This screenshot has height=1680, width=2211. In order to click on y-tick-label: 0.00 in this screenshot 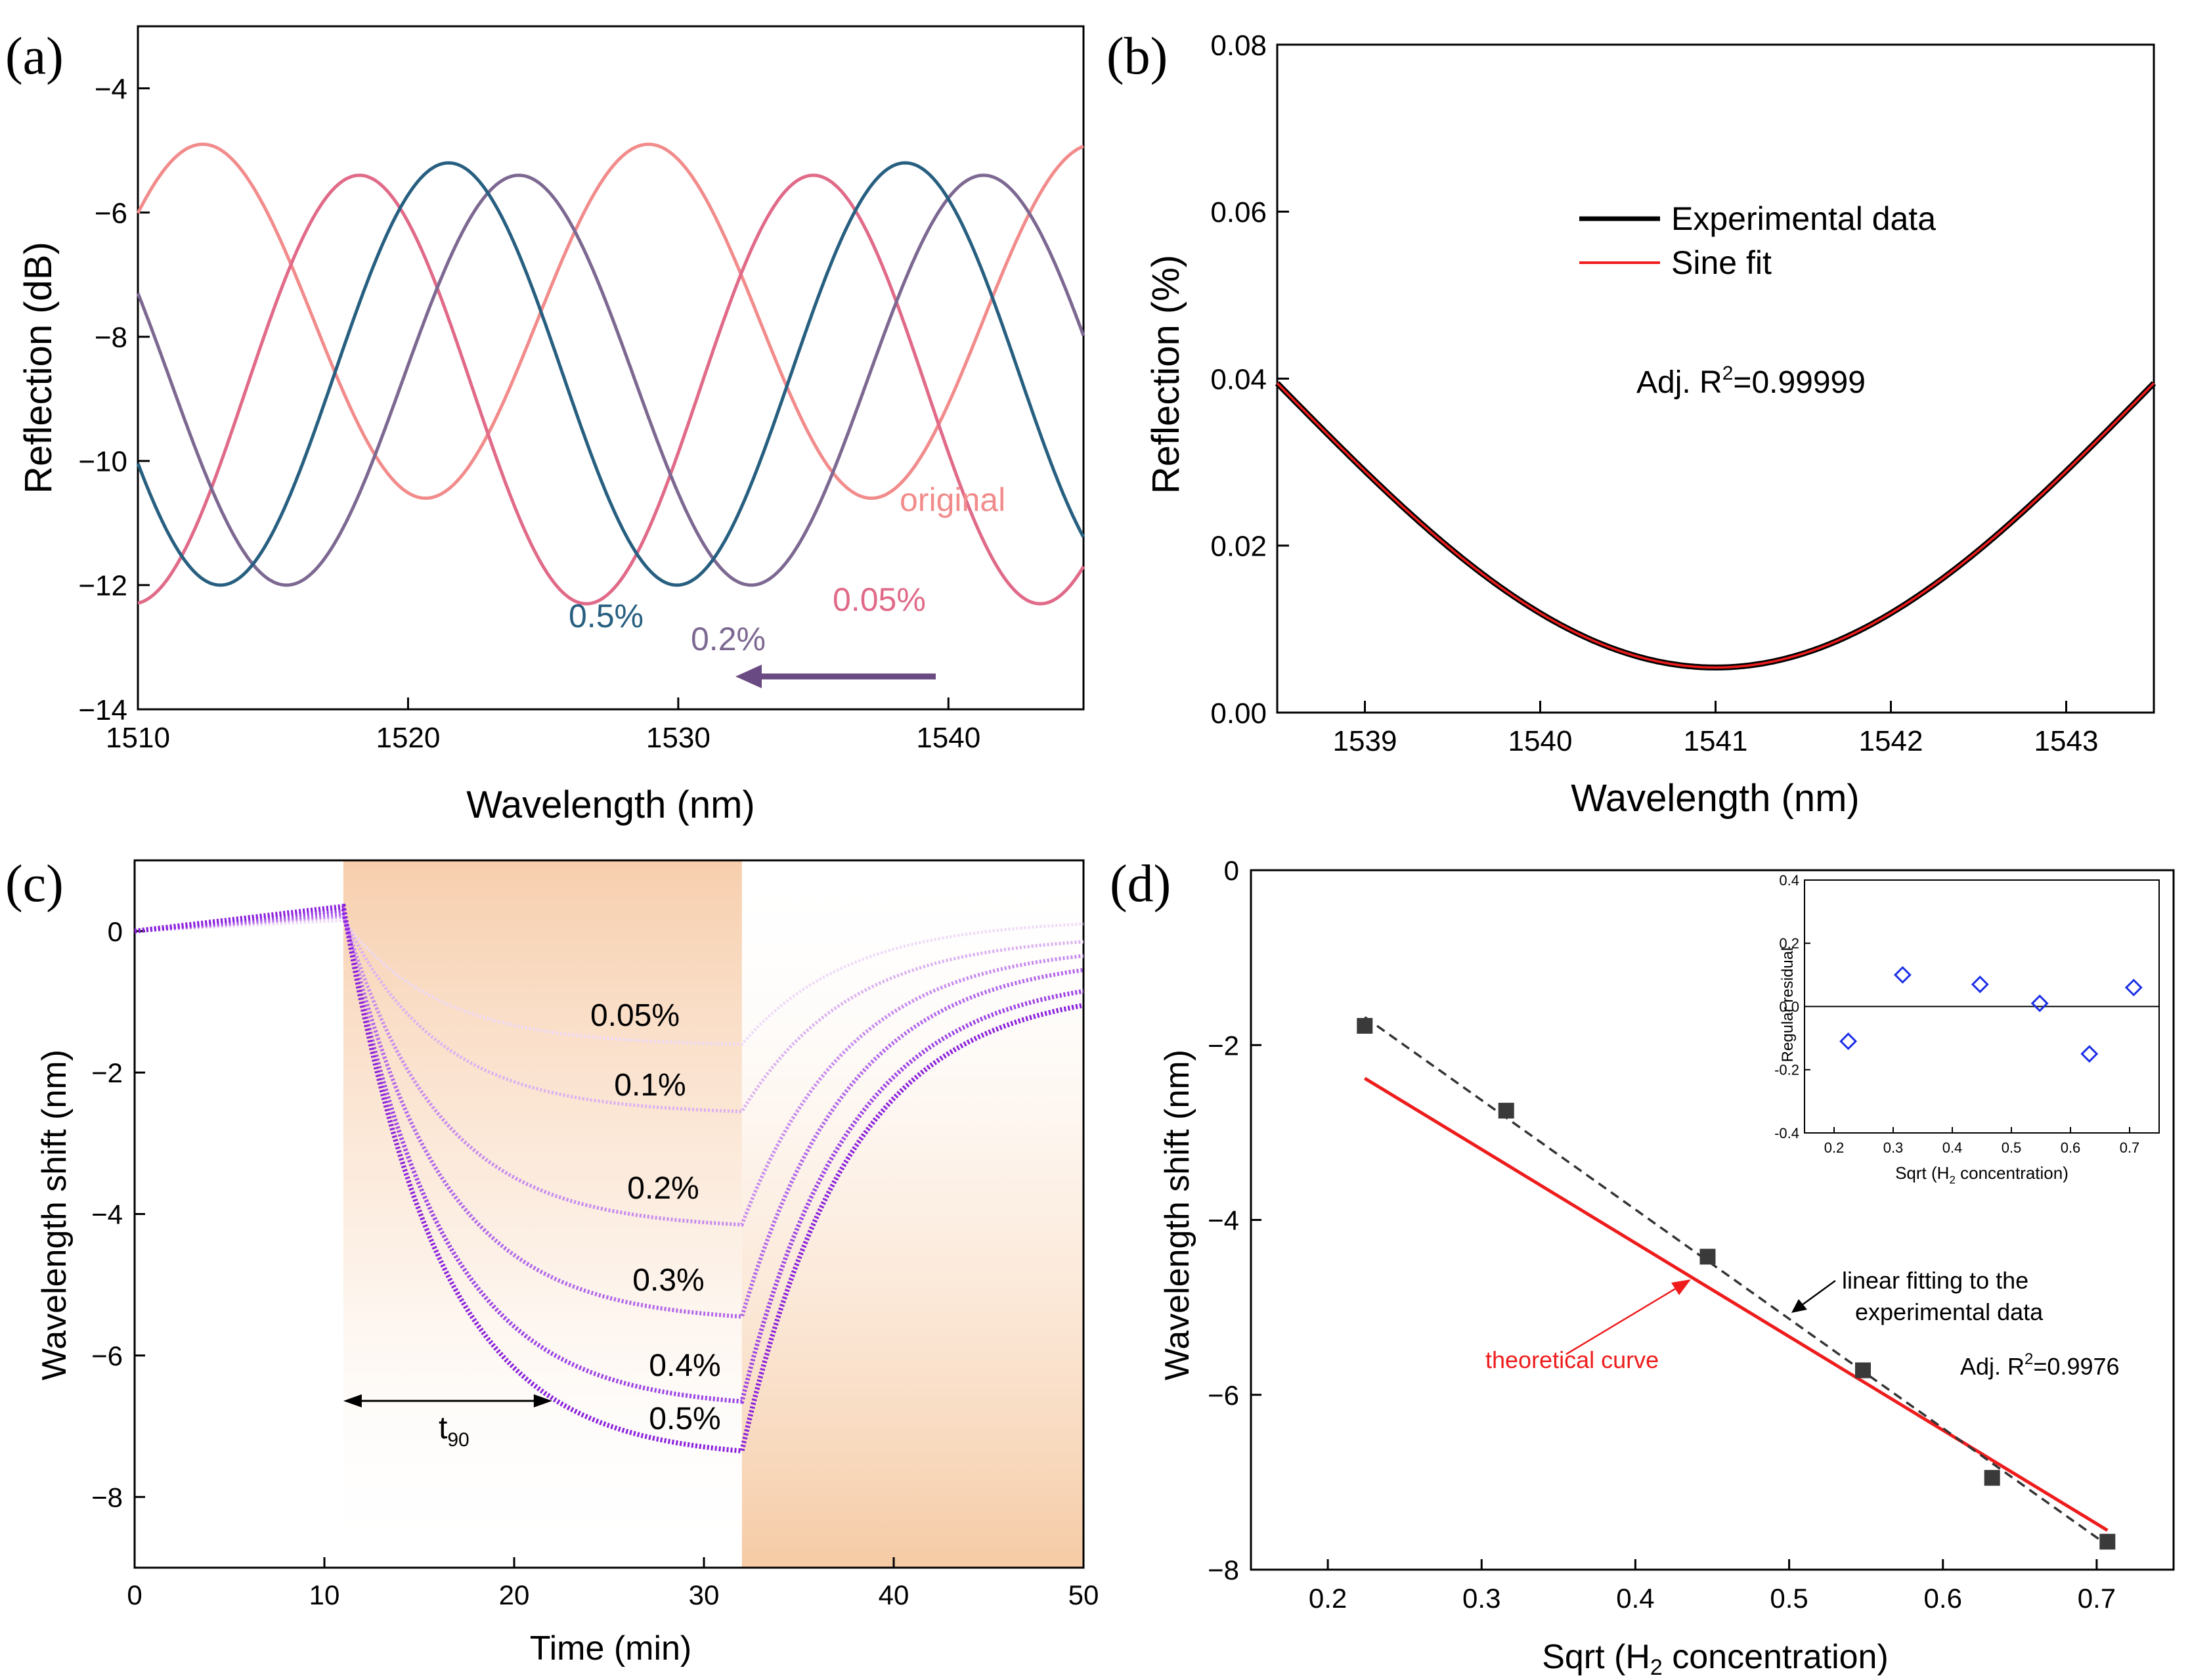, I will do `click(1239, 713)`.